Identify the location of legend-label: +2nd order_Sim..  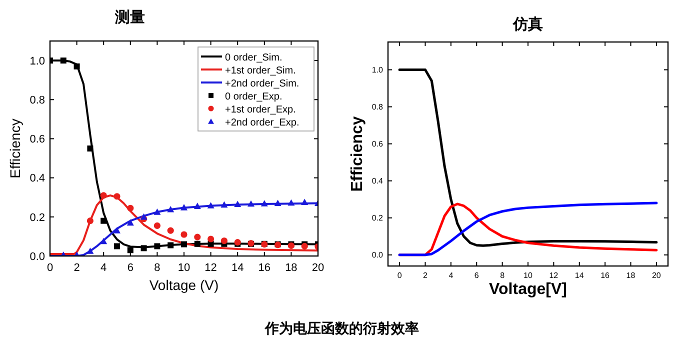
(262, 84).